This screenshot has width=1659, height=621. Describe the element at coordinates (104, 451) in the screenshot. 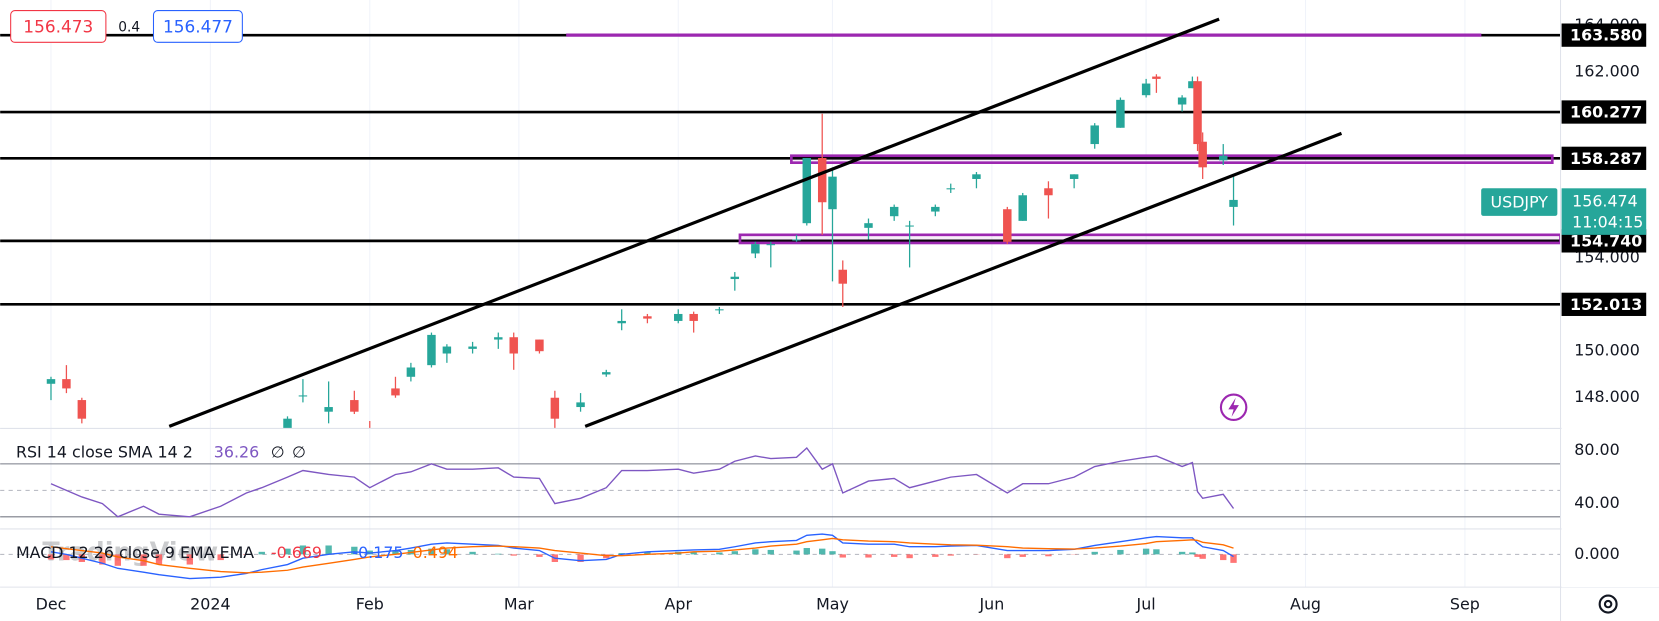

I see `rsi-legend: RSI 14 close SMA 14 2` at that location.